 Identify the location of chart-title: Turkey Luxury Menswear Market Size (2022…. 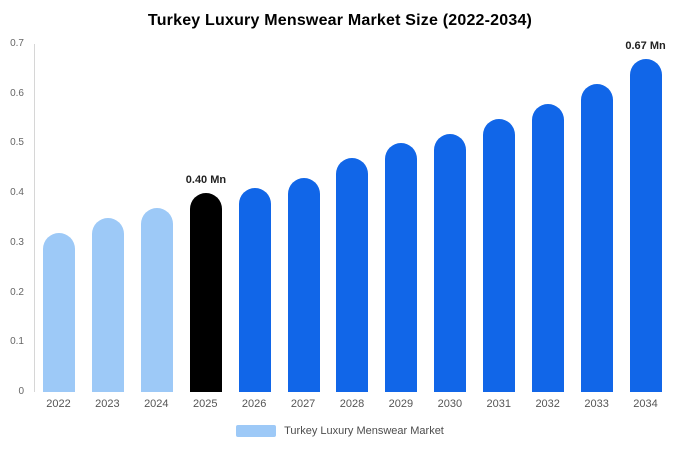
(340, 20).